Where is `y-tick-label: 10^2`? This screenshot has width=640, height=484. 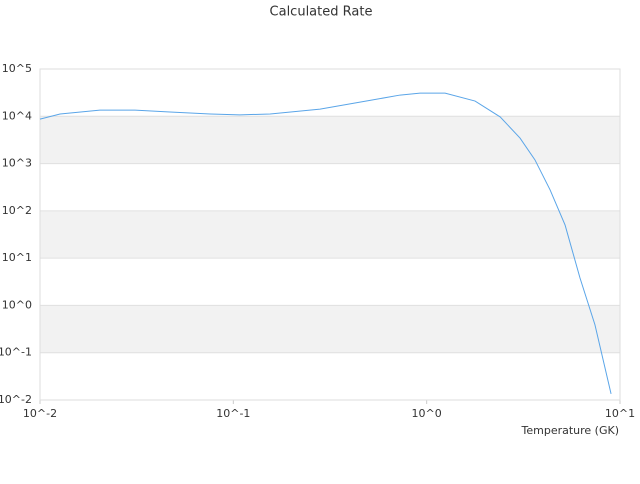 y-tick-label: 10^2 is located at coordinates (17, 210).